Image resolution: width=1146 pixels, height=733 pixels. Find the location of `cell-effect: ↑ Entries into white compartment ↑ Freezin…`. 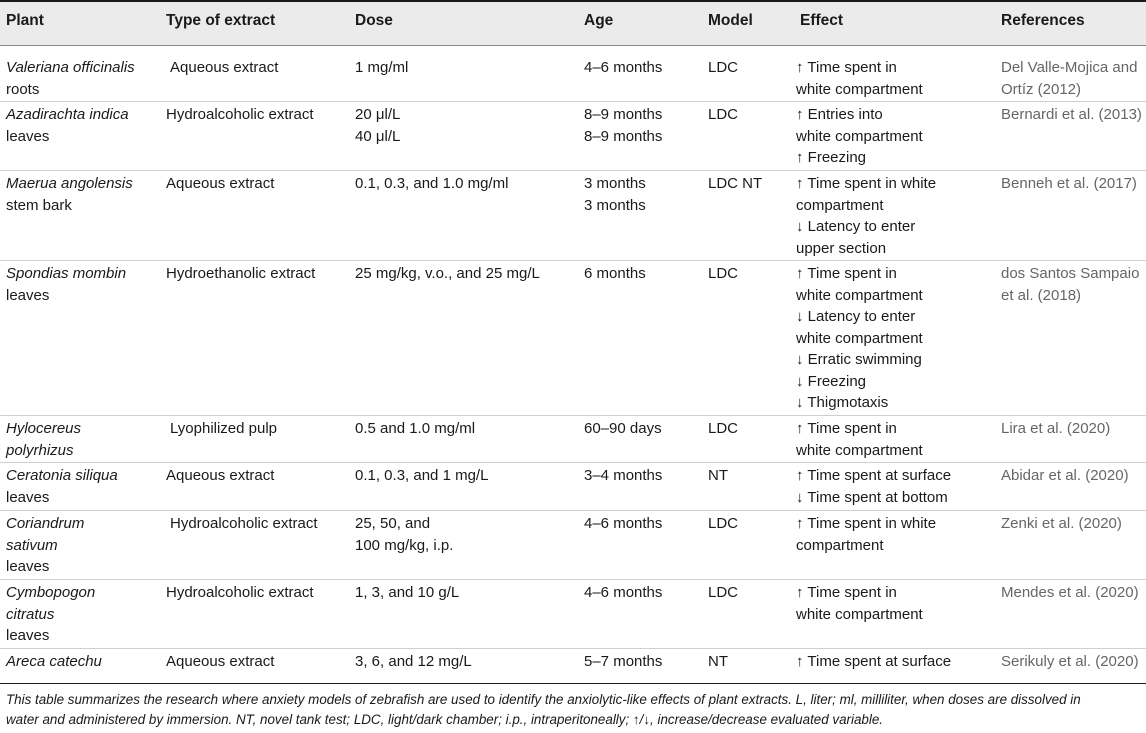

cell-effect: ↑ Entries into white compartment ↑ Freezin… is located at coordinates (859, 136).